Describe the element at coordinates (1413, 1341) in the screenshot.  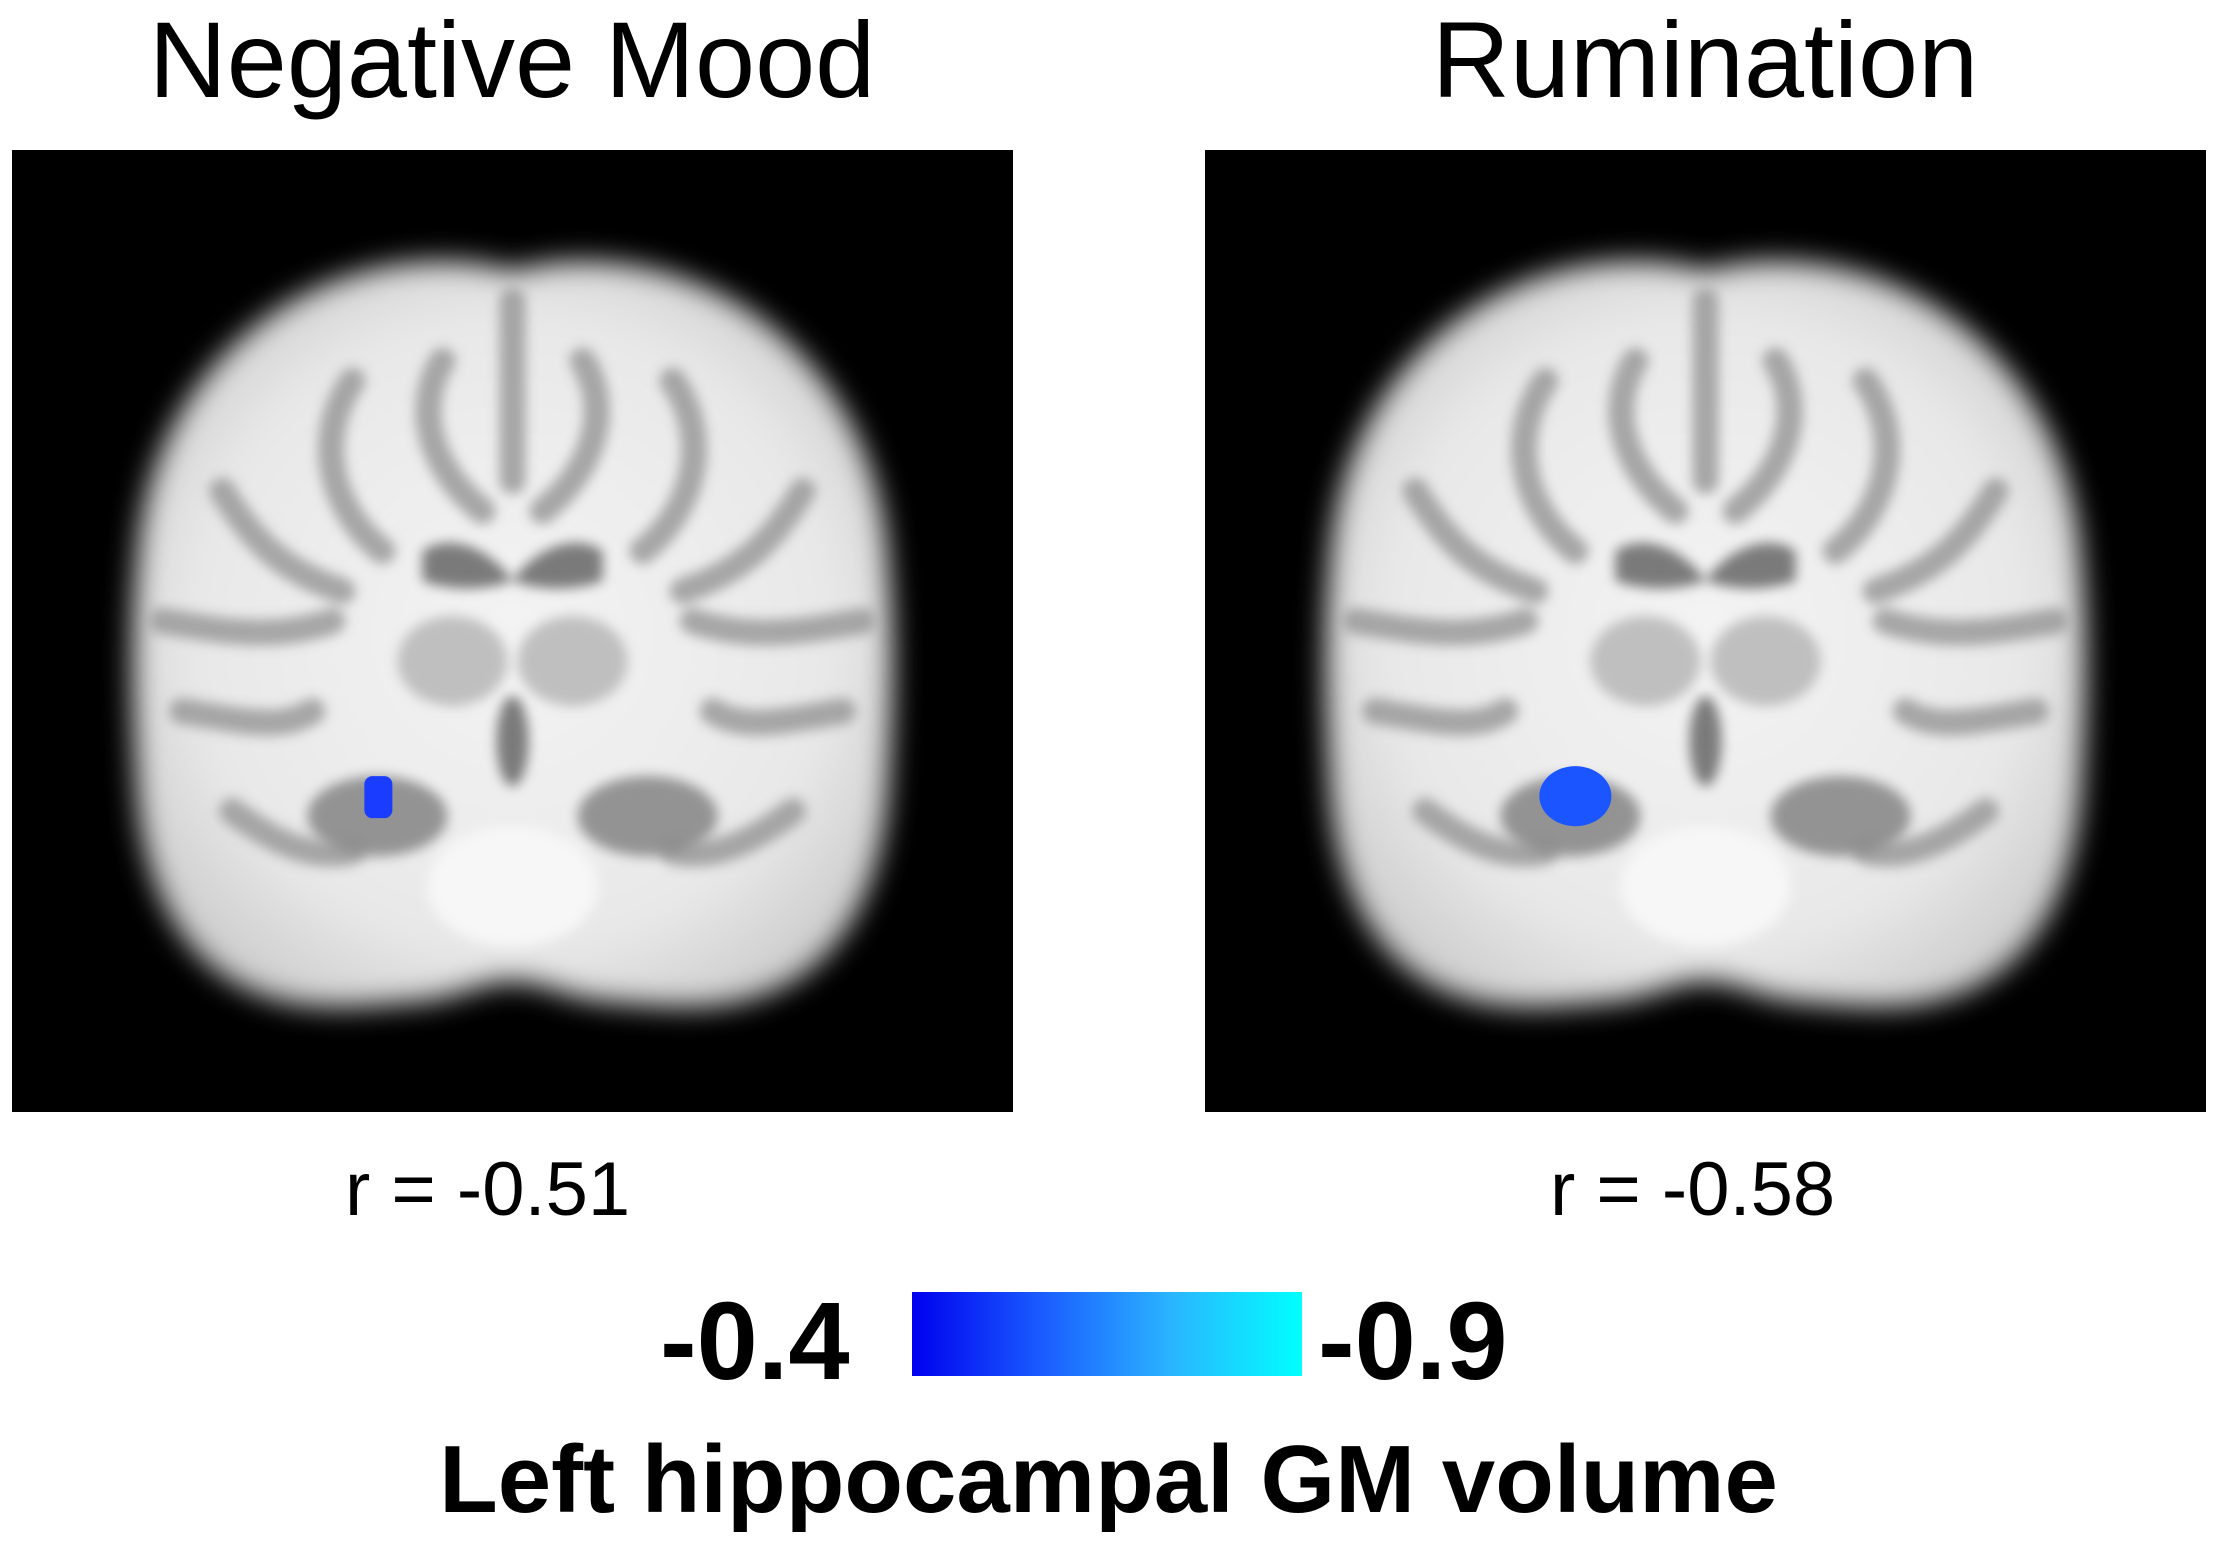
I see `colorbar-max-label: -0.9` at that location.